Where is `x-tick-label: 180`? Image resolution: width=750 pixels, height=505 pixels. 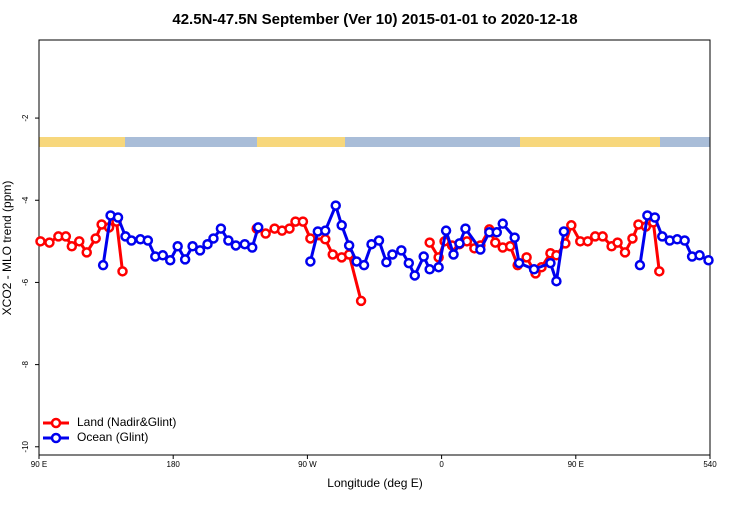
x-tick-label: 180 is located at coordinates (174, 464).